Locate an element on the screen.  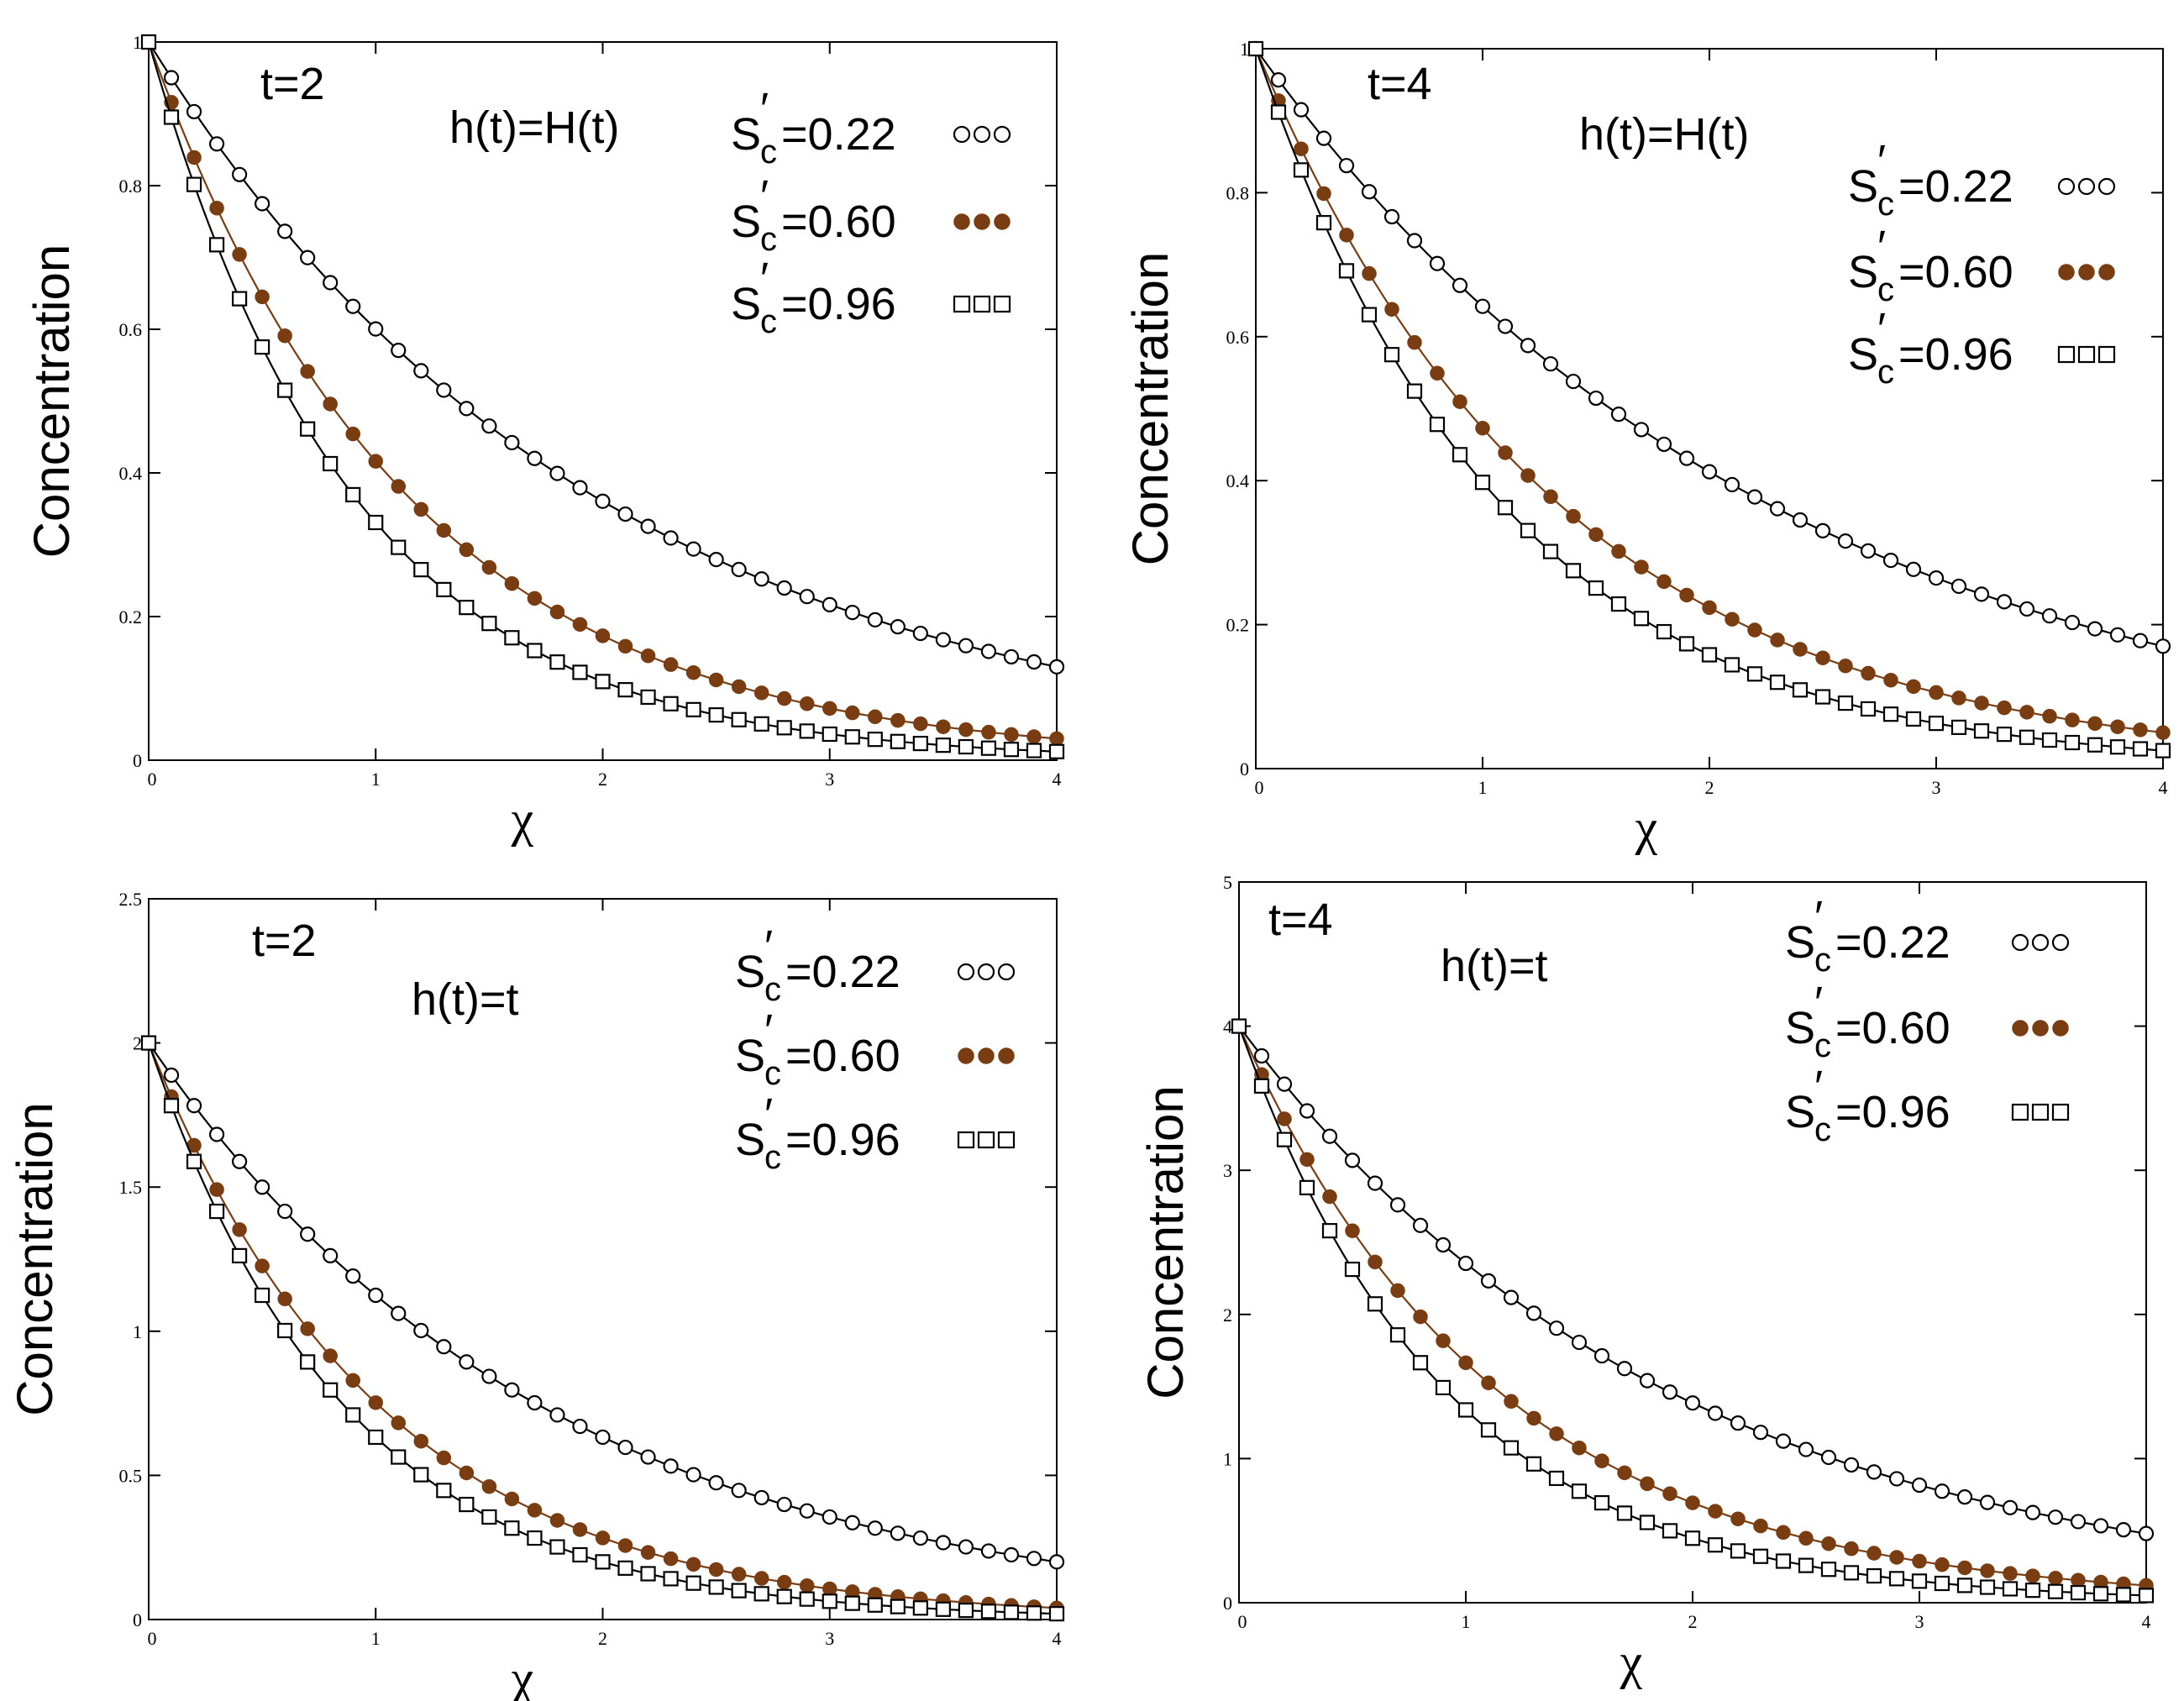
y-tick-label: 0.4 is located at coordinates (1238, 480).